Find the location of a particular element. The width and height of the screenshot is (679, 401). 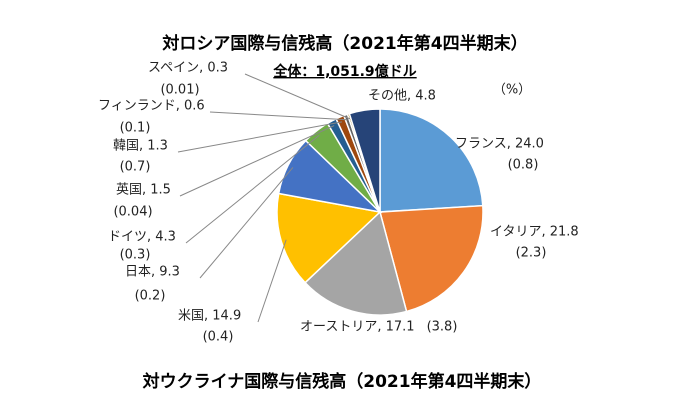

chart-subtitle: 全体：1,051.9億ドル is located at coordinates (344, 71).